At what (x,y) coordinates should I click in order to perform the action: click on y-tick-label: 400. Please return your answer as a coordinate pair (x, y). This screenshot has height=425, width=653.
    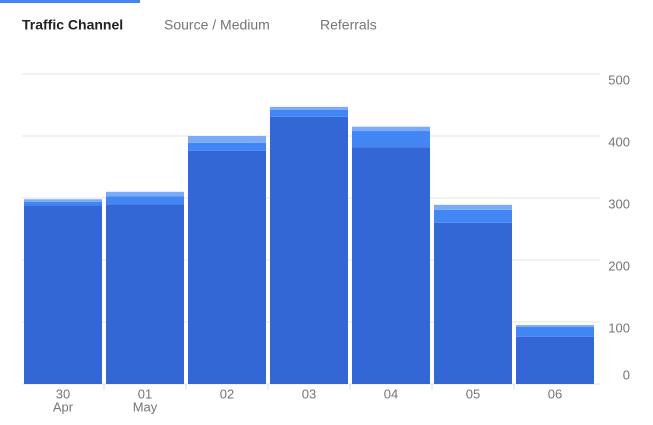
    Looking at the image, I should click on (619, 141).